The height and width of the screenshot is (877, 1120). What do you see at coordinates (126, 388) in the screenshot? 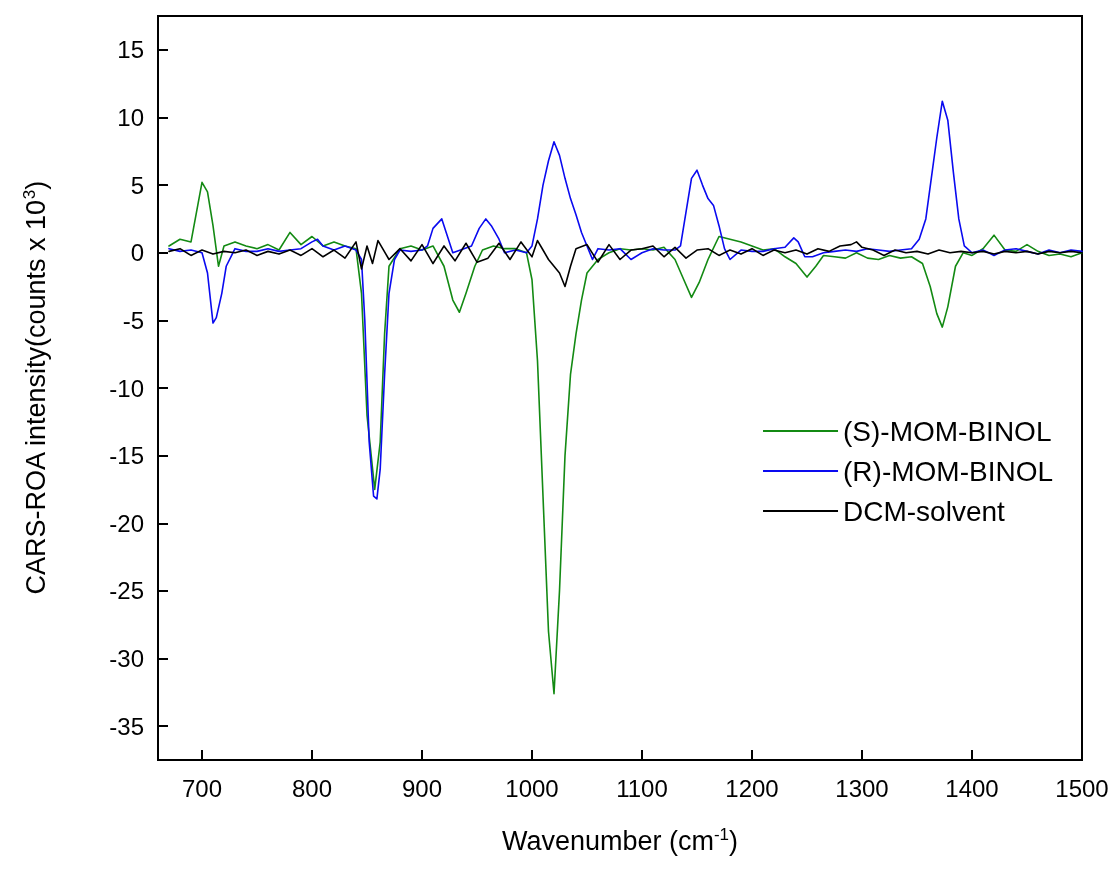
I see `y-tick-label: -10` at bounding box center [126, 388].